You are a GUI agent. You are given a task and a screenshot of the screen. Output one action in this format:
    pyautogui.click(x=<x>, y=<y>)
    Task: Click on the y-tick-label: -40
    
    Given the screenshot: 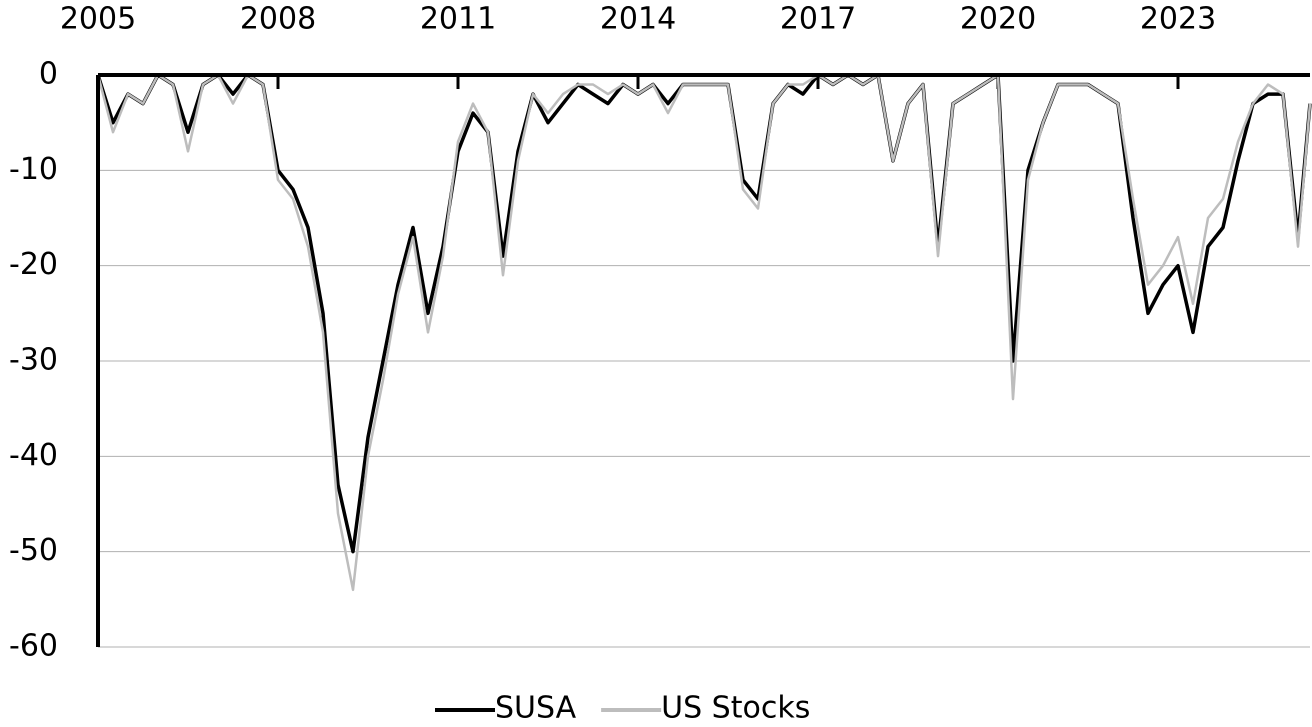 What is the action you would take?
    pyautogui.click(x=33, y=455)
    